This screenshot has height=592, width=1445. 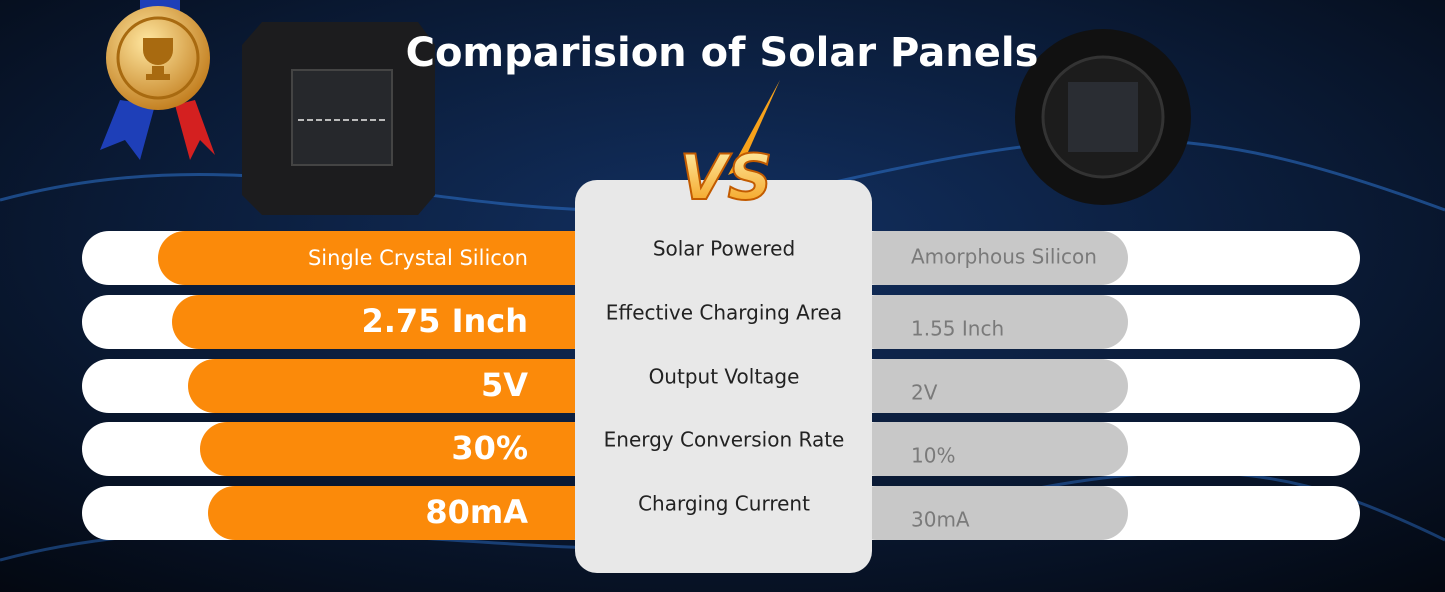 What do you see at coordinates (489, 448) in the screenshot?
I see `left-value: 30%` at bounding box center [489, 448].